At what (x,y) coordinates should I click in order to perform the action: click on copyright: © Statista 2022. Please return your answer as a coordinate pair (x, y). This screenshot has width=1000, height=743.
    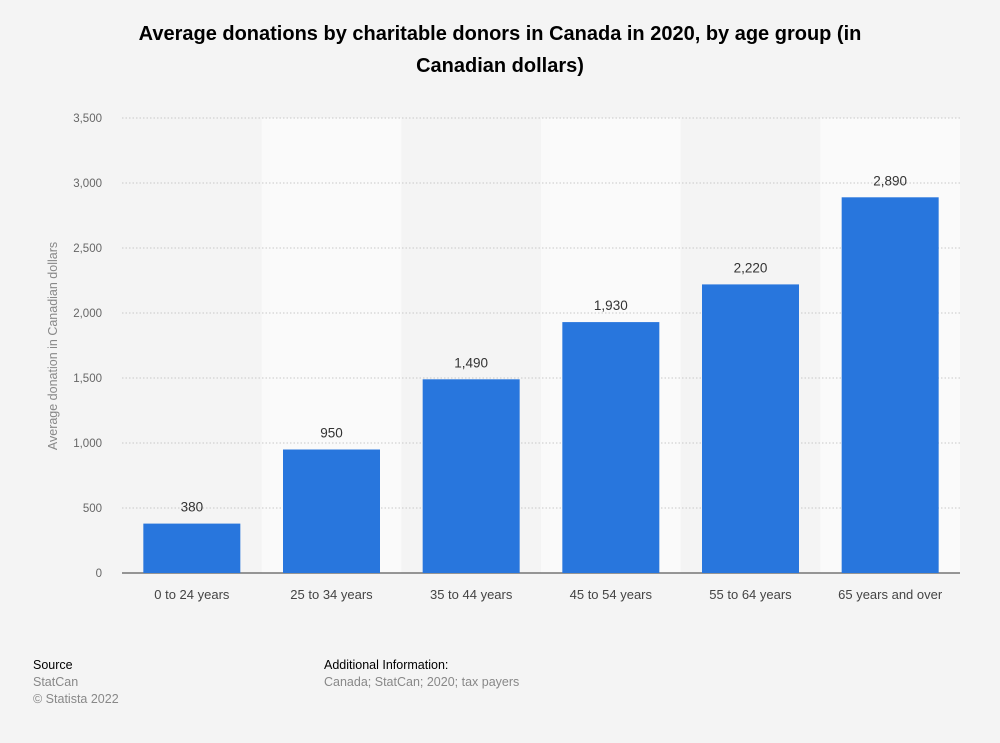
    Looking at the image, I should click on (76, 699).